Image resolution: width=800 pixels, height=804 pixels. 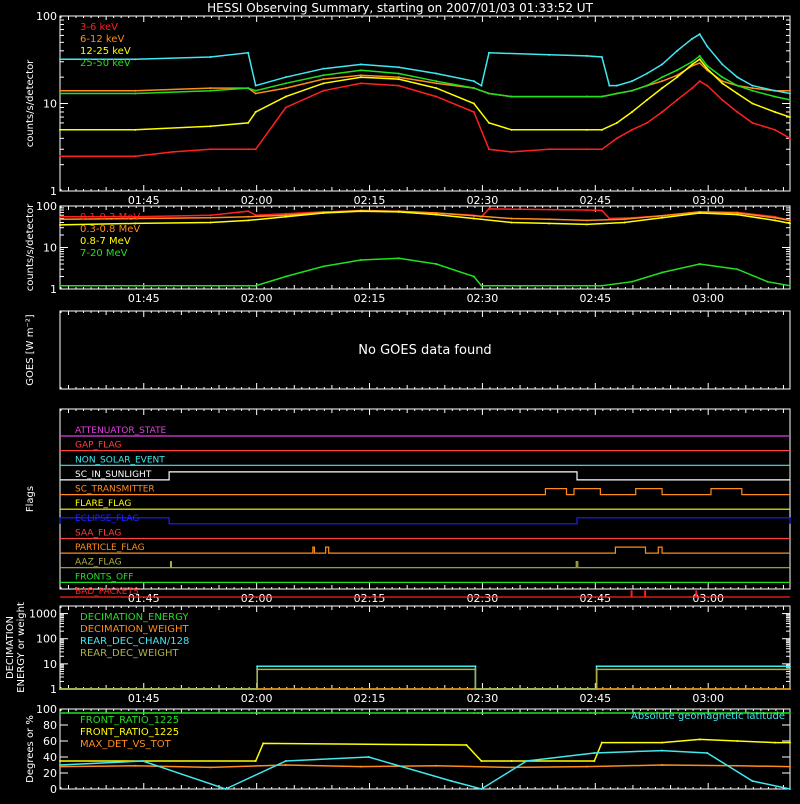 I want to click on y-axis-label: ENERGY or weight, so click(x=21, y=647).